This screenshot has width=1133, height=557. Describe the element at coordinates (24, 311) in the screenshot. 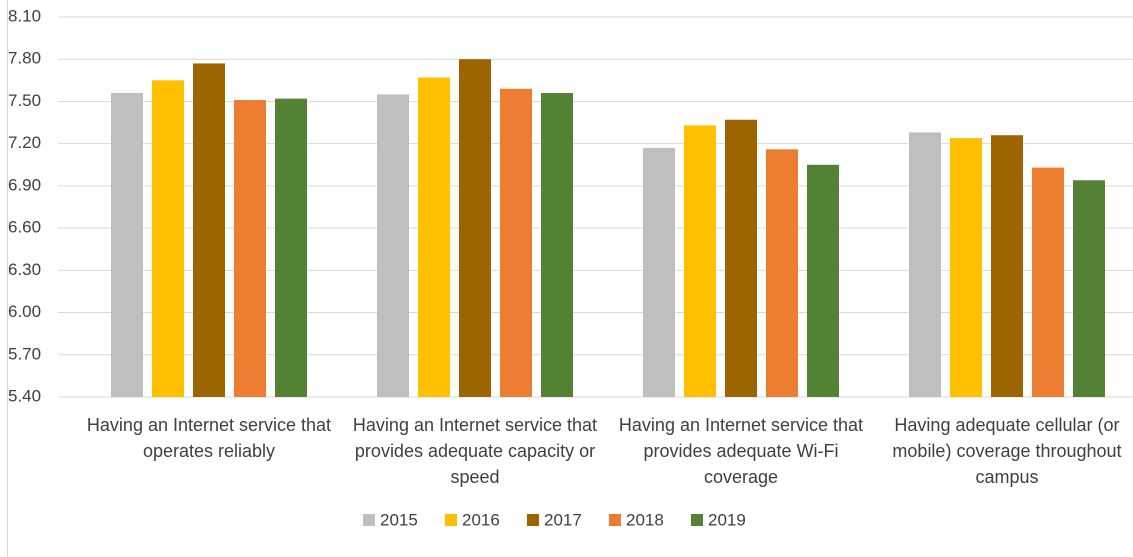

I see `y-tick-label: 6.00` at that location.